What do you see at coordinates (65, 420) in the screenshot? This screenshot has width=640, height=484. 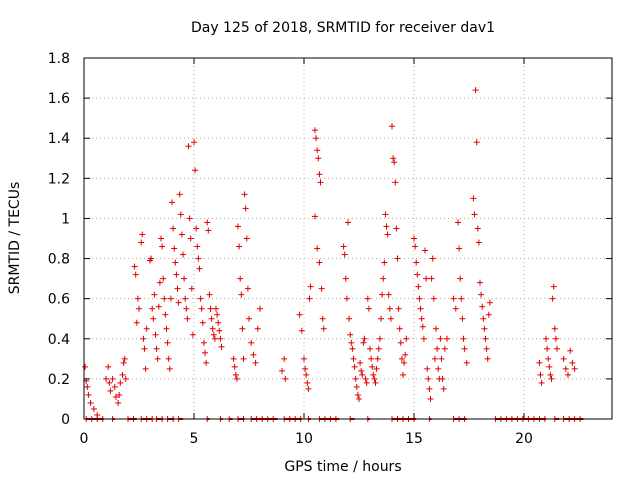 I see `y-tick-label: 0` at bounding box center [65, 420].